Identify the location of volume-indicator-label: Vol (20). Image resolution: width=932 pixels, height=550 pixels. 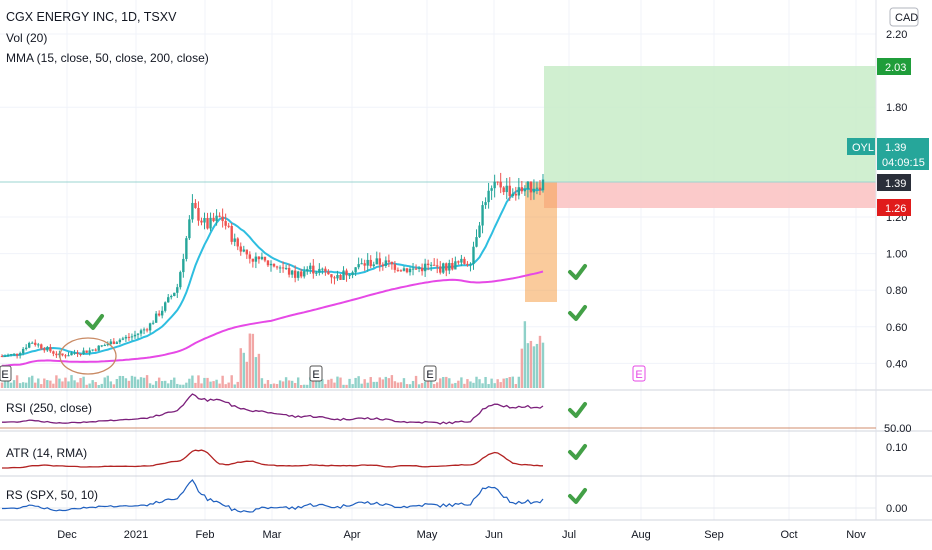
(27, 38).